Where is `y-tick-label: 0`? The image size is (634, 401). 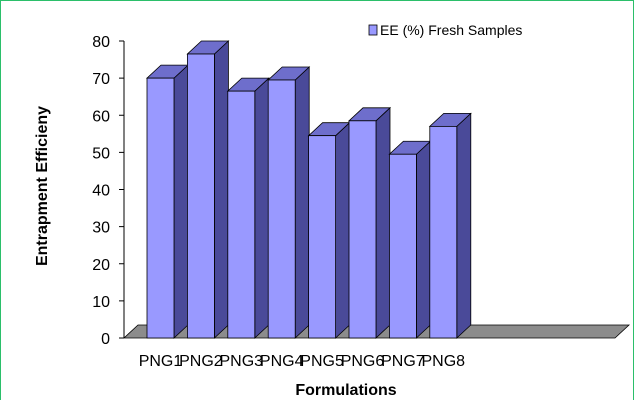
y-tick-label: 0 is located at coordinates (105, 339).